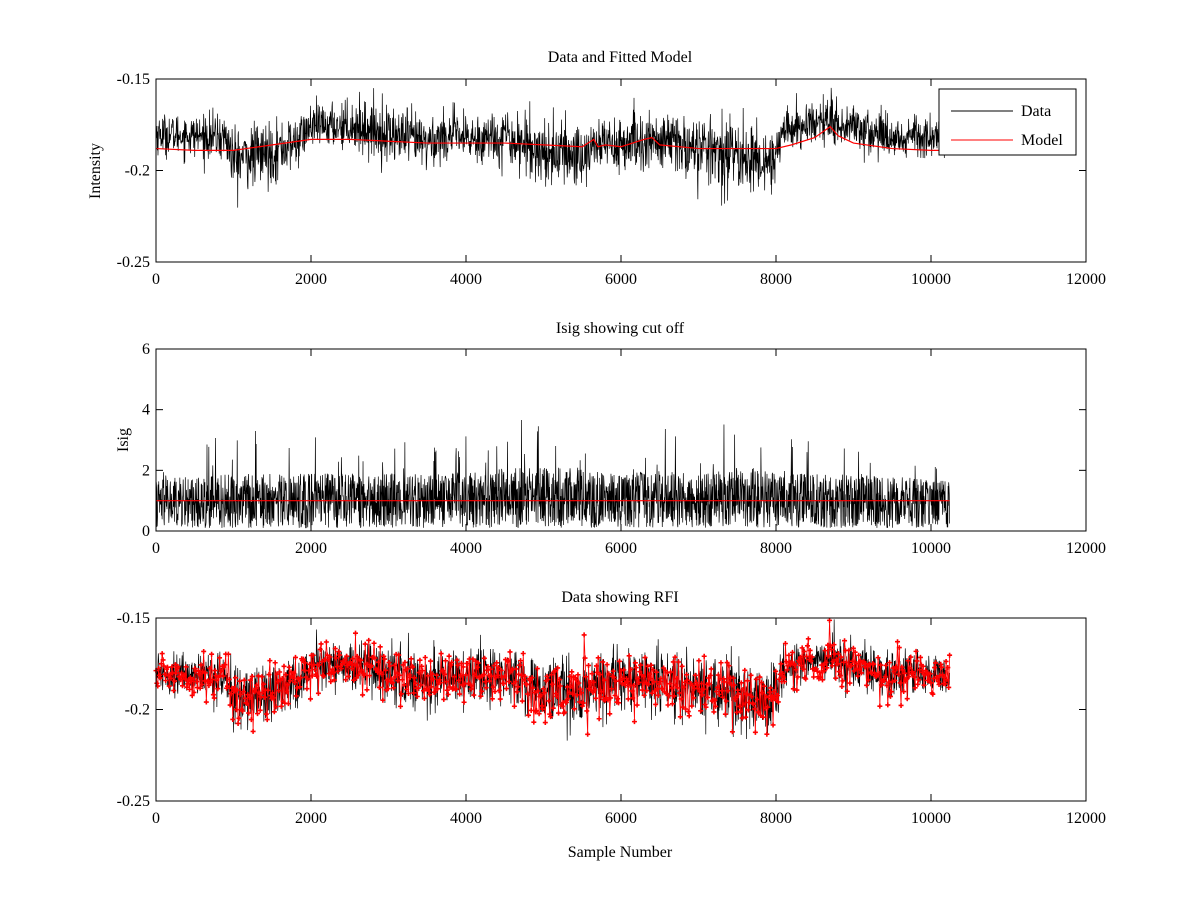 The height and width of the screenshot is (900, 1200). I want to click on y-tick-label: 2, so click(146, 470).